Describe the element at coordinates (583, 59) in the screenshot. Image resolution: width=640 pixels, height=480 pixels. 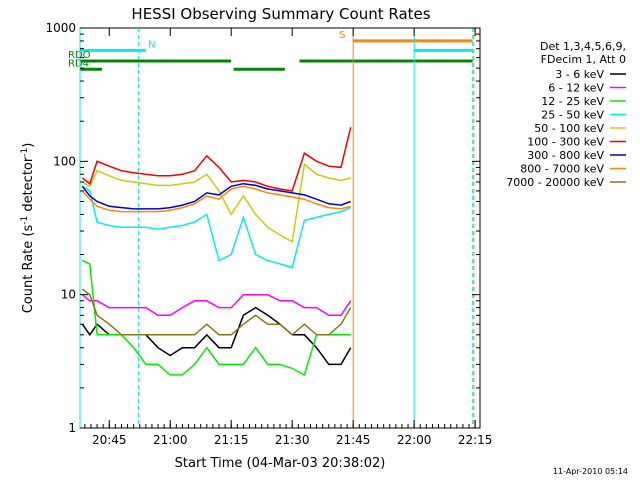
I see `legend-header: FDecim 1, Att 0` at that location.